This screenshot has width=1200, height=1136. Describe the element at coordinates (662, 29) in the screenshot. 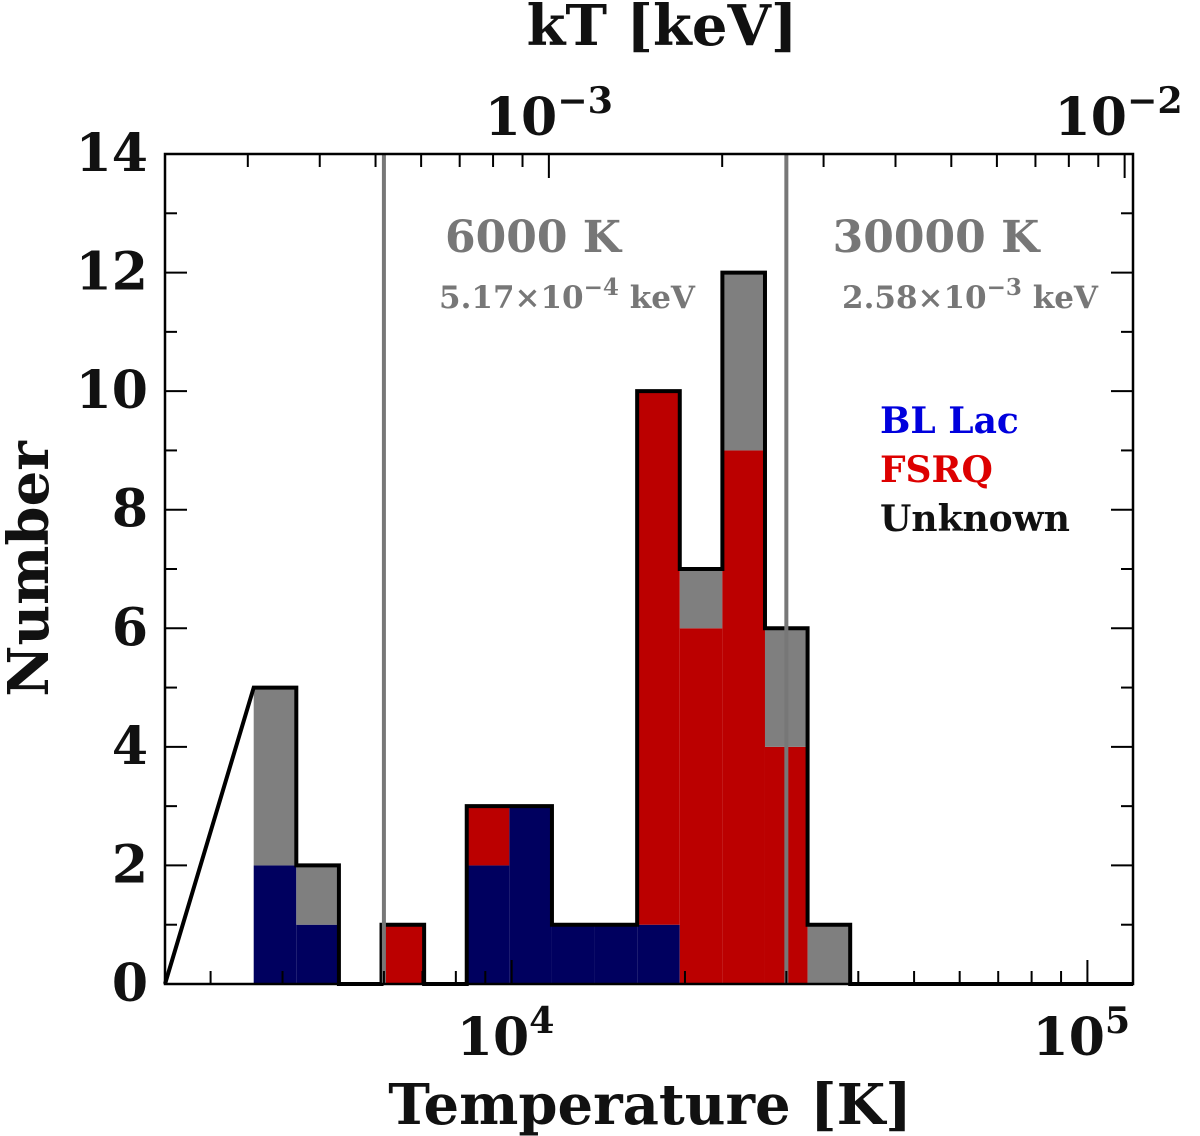

I see `top-axis-title: kT [keV]` at that location.